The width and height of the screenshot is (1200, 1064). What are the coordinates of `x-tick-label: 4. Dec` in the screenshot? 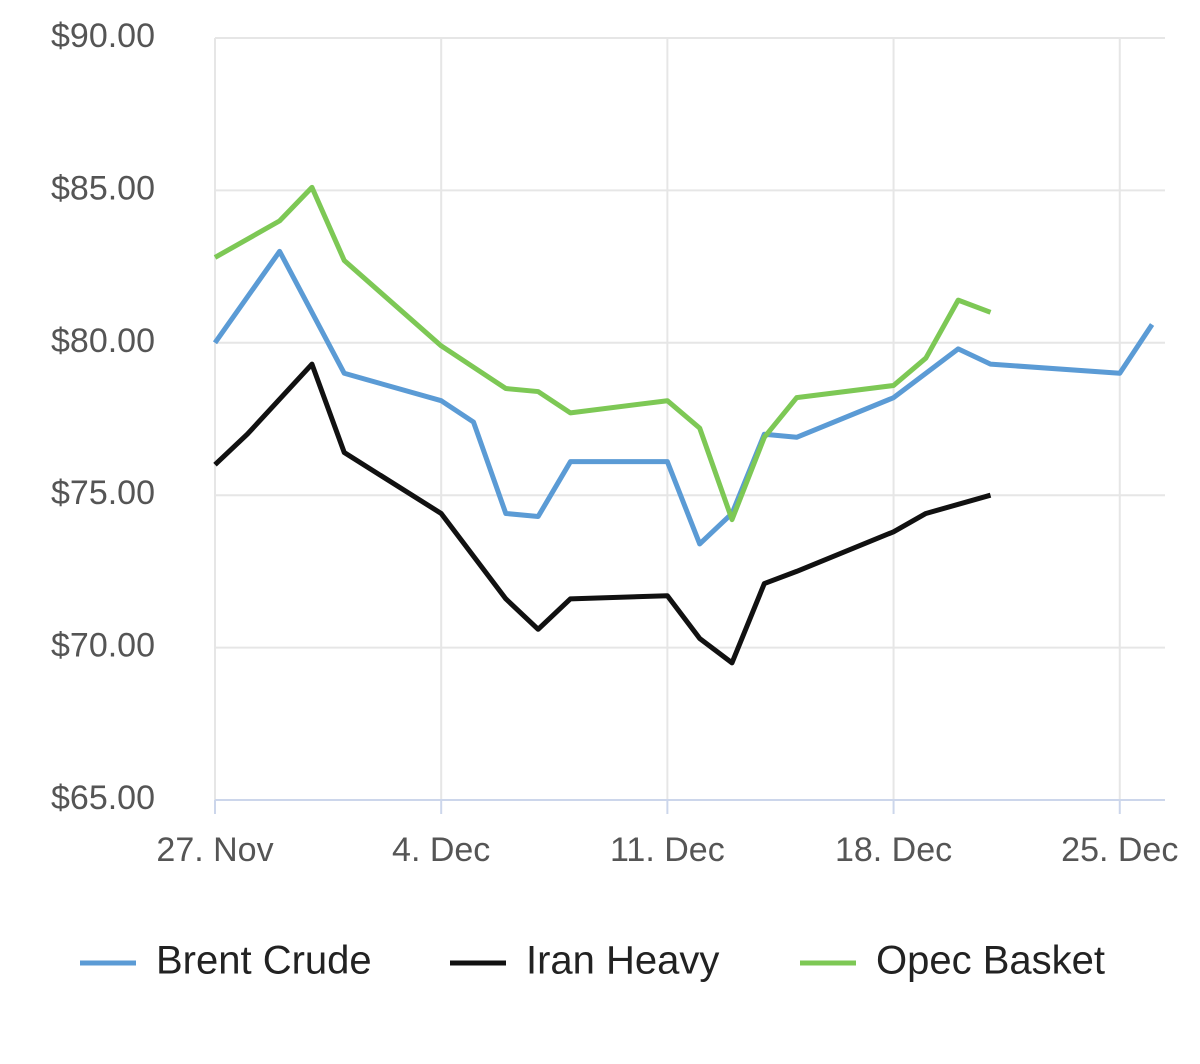 It's located at (441, 850).